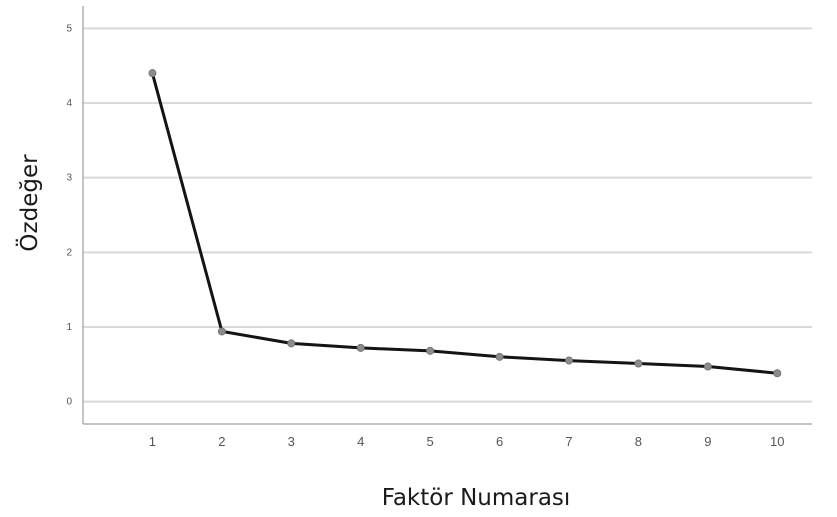  I want to click on x-axis-title: Faktör Numarası, so click(476, 498).